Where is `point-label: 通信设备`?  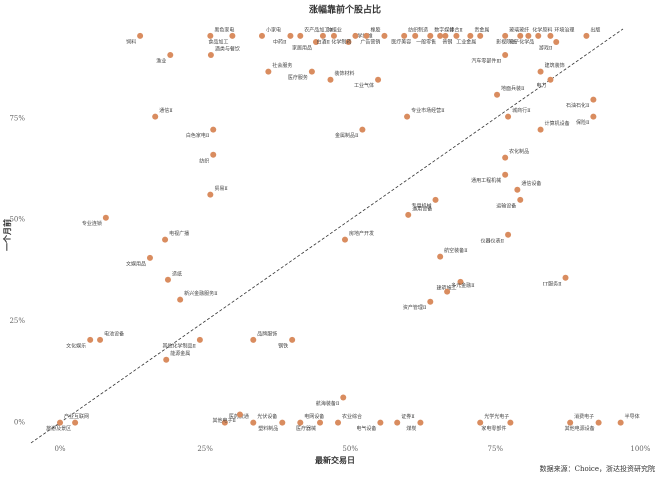 point-label: 通信设备 is located at coordinates (531, 183).